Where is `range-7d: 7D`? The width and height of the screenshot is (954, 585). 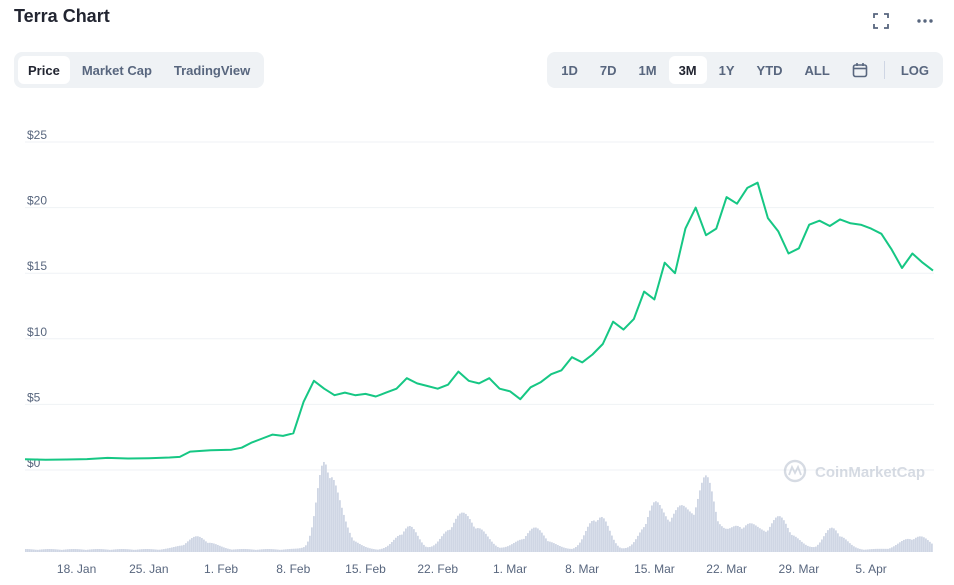
range-7d: 7D is located at coordinates (608, 70).